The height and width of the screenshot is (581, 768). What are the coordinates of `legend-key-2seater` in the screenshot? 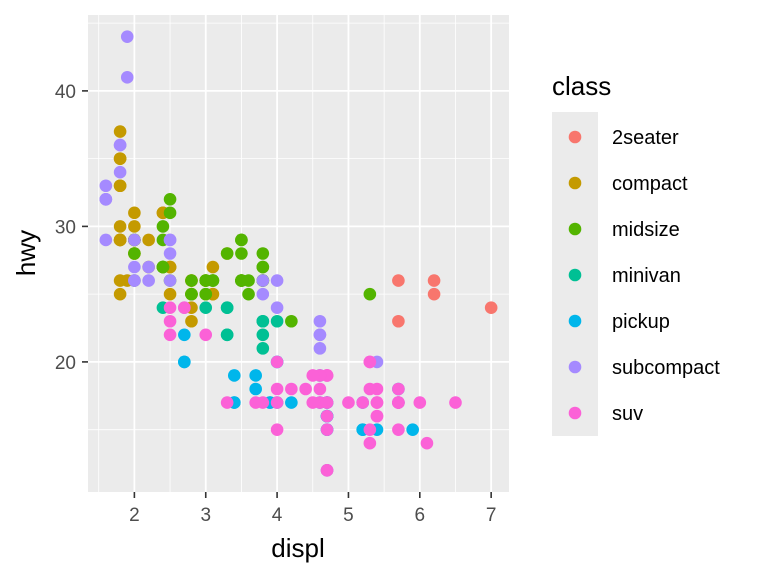 It's located at (575, 137).